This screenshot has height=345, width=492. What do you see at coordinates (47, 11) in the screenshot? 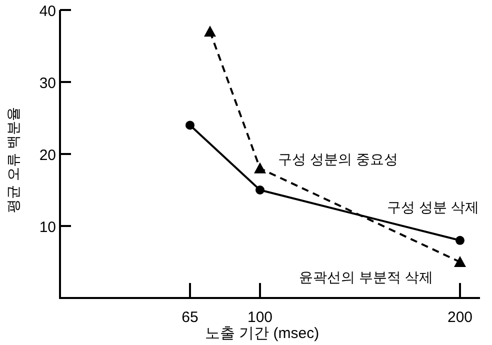
I see `y-tick-label: 40` at bounding box center [47, 11].